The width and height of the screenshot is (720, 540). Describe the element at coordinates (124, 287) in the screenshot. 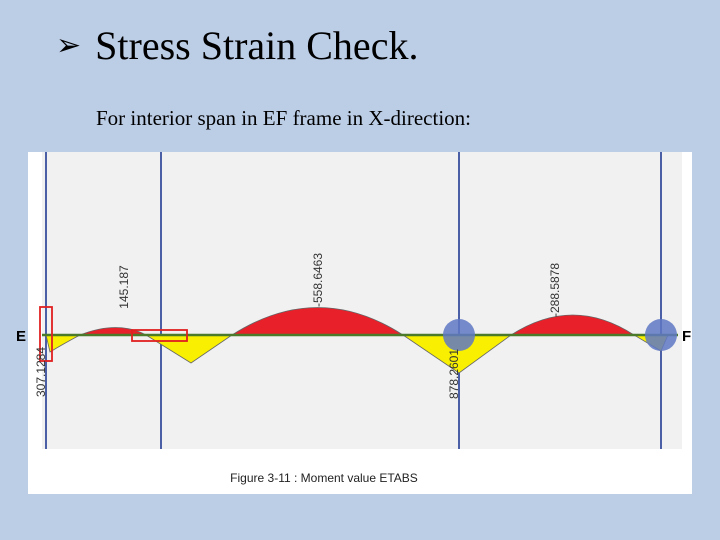

I see `moment-label-m2: 145.187` at that location.